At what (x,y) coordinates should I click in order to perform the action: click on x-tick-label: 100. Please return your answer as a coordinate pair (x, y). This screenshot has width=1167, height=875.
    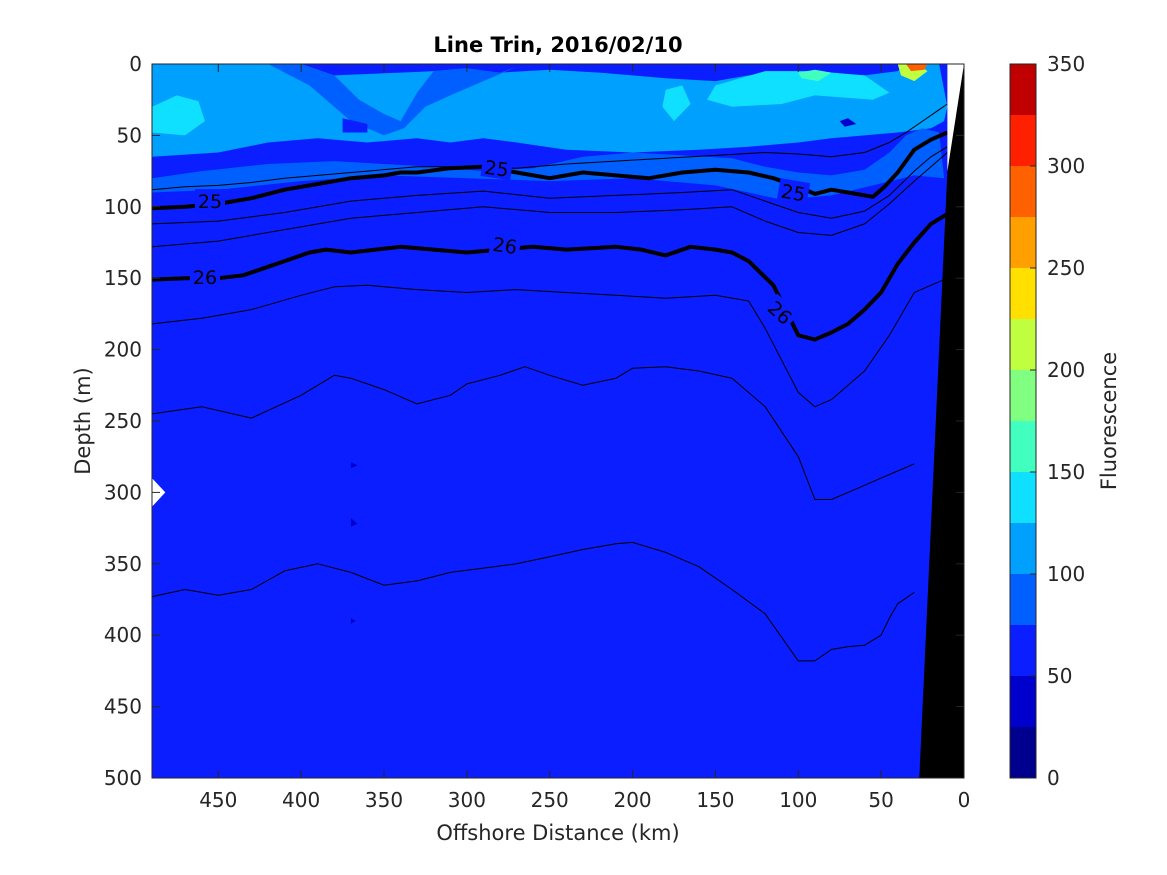
    Looking at the image, I should click on (798, 800).